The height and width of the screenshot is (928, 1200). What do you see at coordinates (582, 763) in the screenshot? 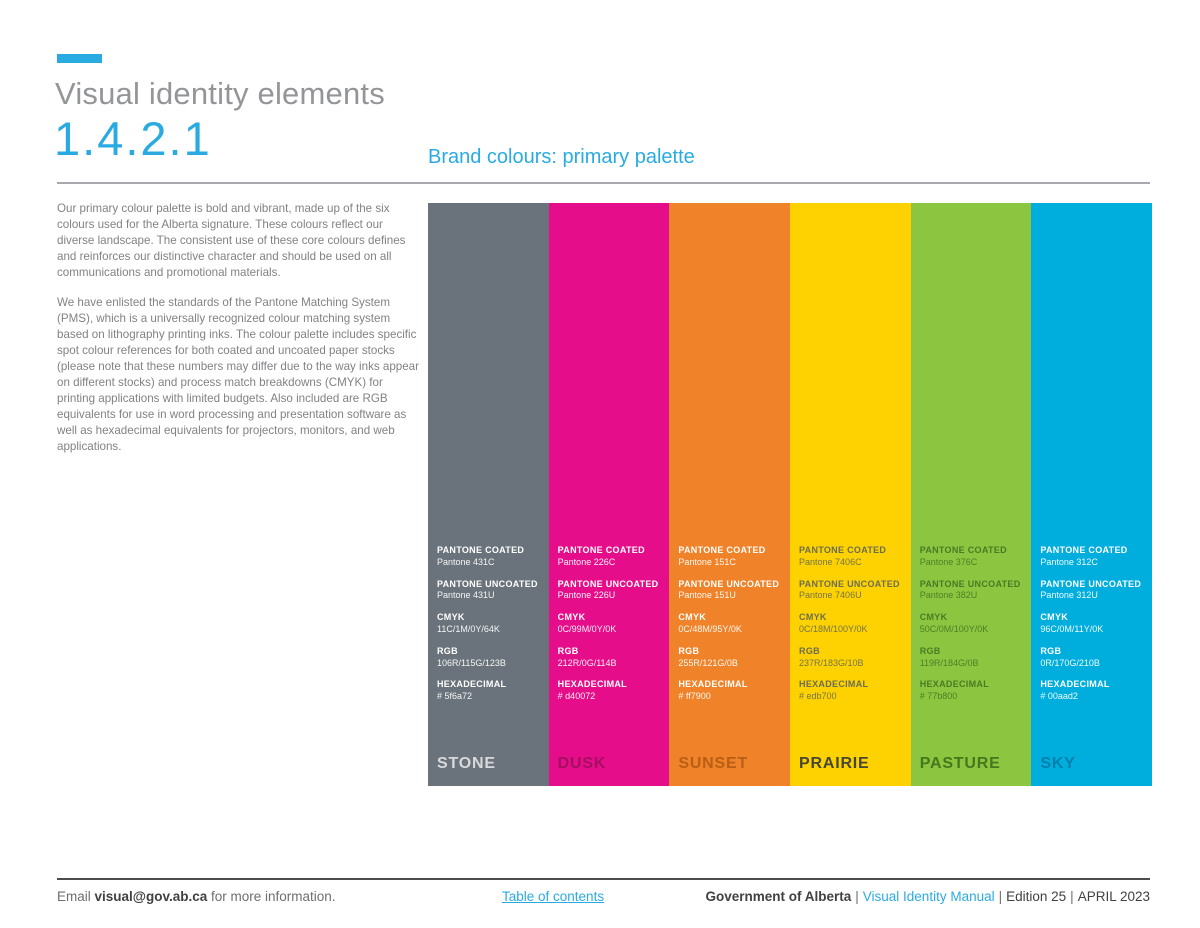
I see `swatch-name-label: DUSK` at bounding box center [582, 763].